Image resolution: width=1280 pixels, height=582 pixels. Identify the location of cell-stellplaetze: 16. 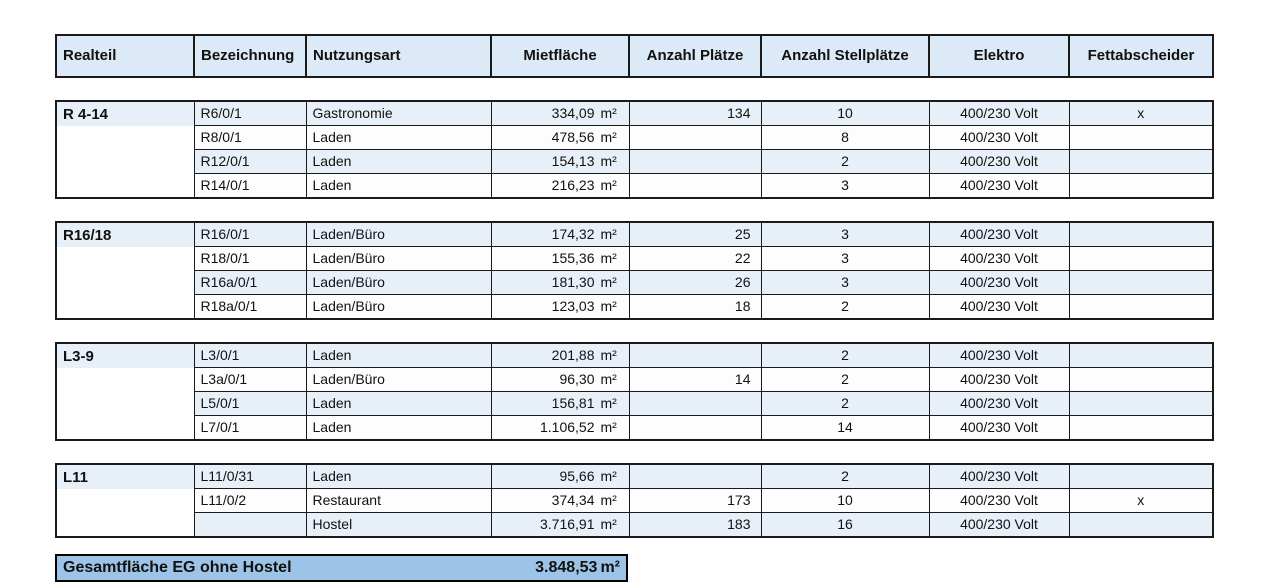
(845, 525).